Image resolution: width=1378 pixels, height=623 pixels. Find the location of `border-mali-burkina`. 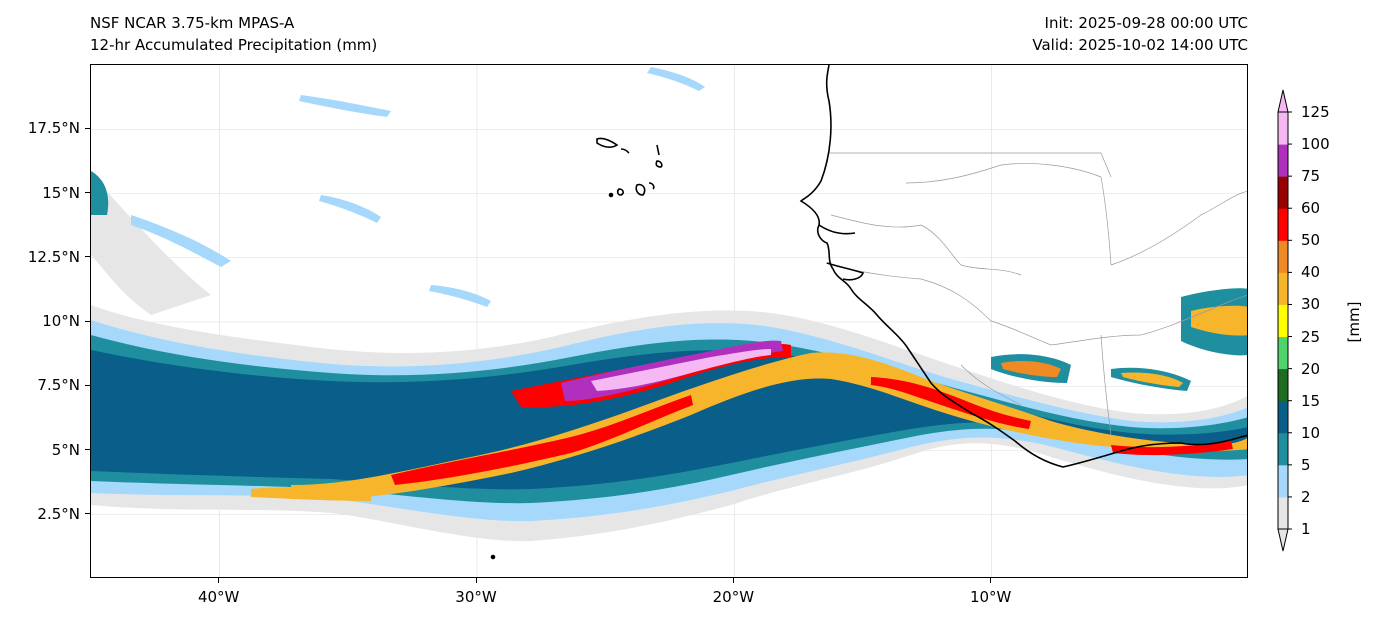

border-mali-burkina is located at coordinates (1178, 228).